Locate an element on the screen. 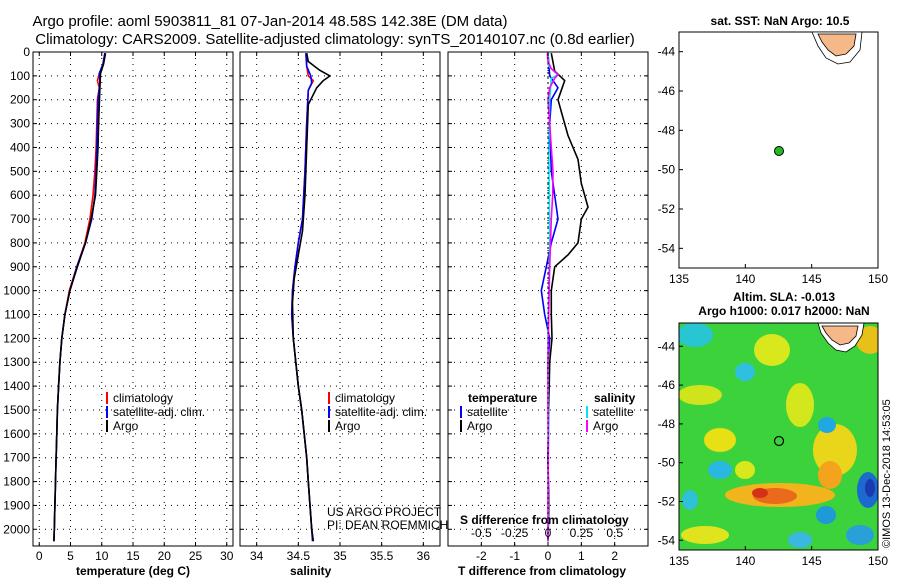  sst-map-ticks: 135 140 145 150 -44 -46 -48 -50 -52 -54 is located at coordinates (773, 165).